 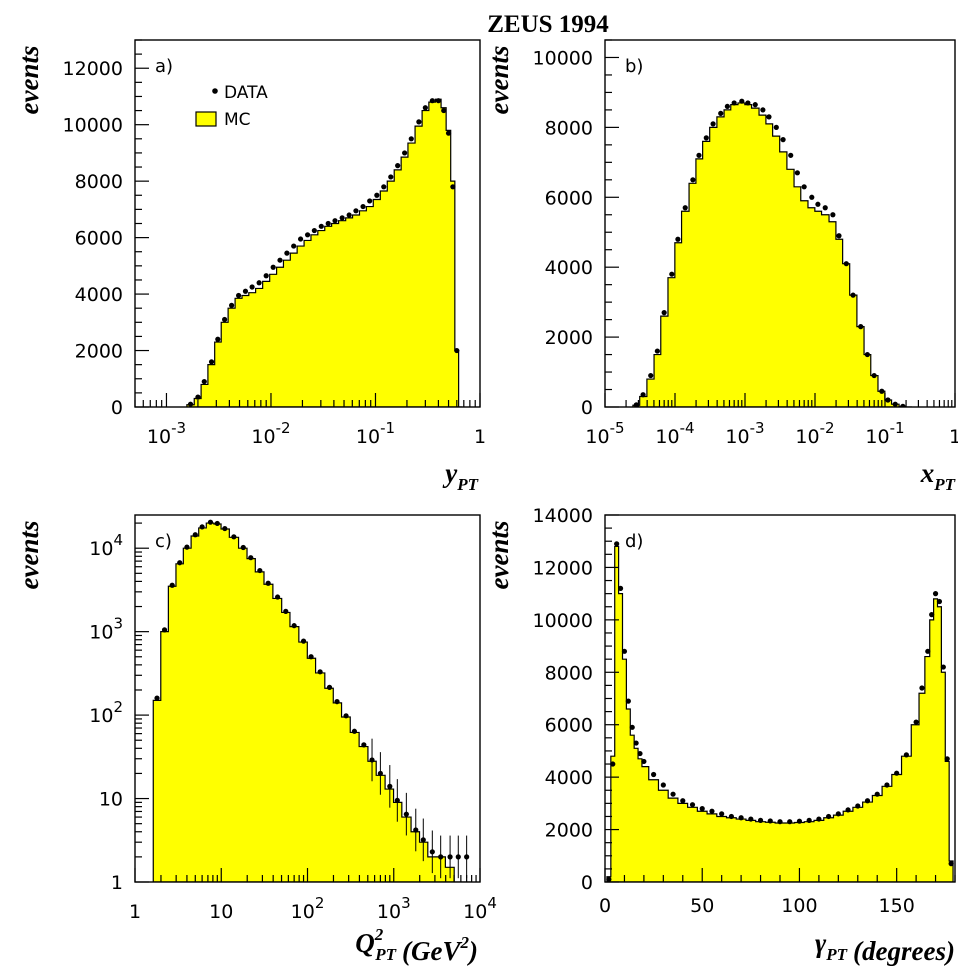 I want to click on x-tick-label: 102, so click(x=308, y=908).